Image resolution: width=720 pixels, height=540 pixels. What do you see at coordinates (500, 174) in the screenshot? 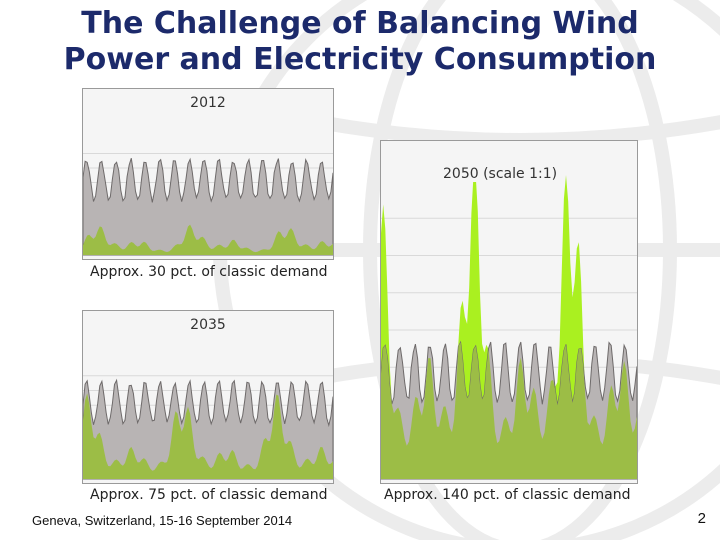
I see `panel-label-2050: 2050 (scale 1:1)` at bounding box center [500, 174].